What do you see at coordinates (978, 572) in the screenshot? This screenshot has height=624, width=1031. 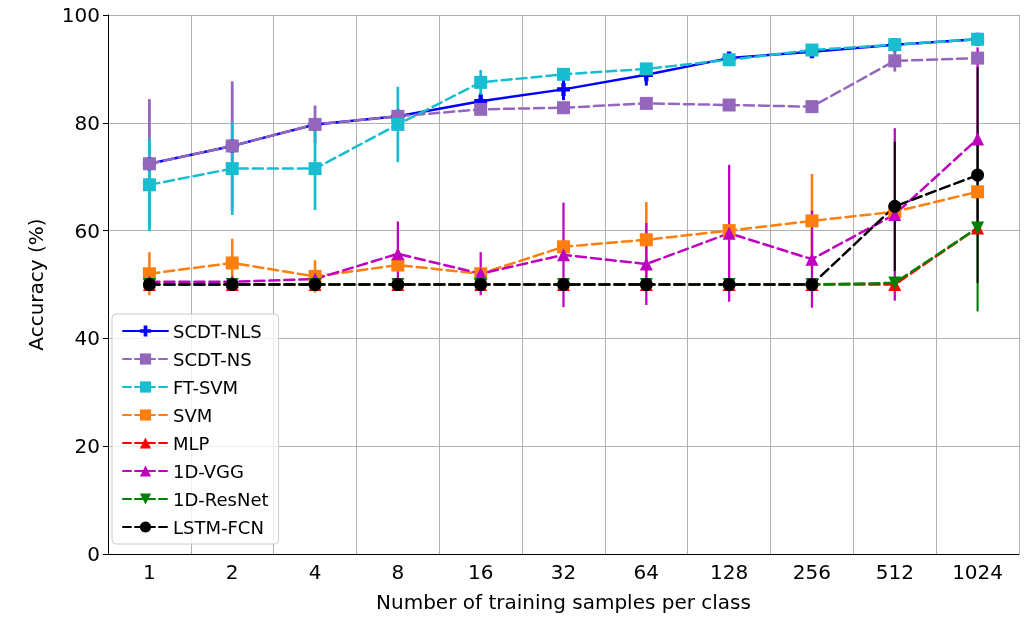 I see `x-tick-label: 1024` at bounding box center [978, 572].